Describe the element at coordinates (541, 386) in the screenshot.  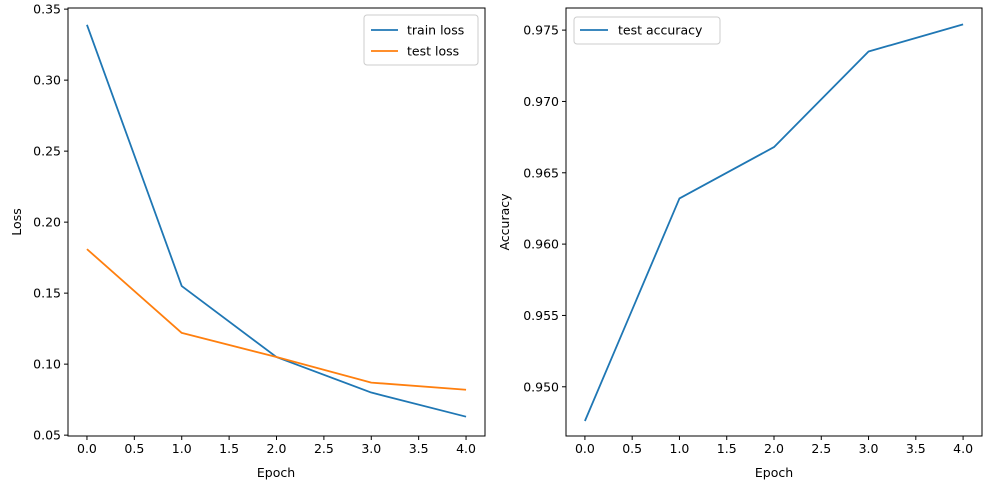
I see `accuracy-y-tick-label: 0.950` at that location.